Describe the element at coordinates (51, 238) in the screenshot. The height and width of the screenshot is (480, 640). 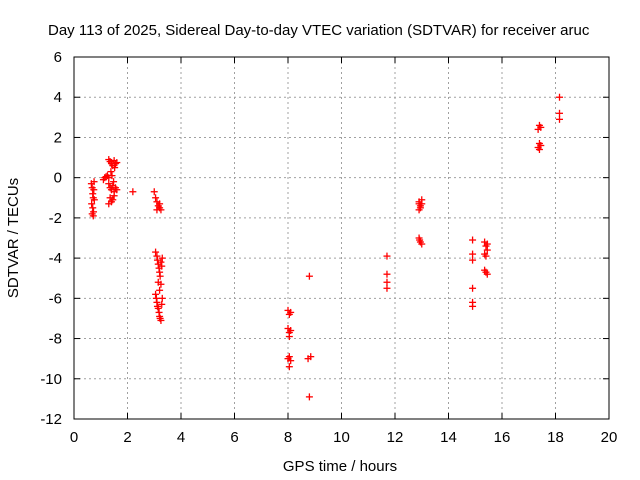
I see `y-tick-labels: 6 4 2 0 -2 -4 -6 -8 -10 -12` at that location.